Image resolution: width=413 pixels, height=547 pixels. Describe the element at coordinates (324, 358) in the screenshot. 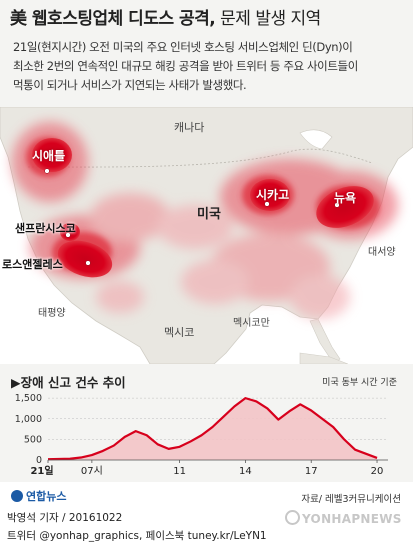

I see `cuba` at that location.